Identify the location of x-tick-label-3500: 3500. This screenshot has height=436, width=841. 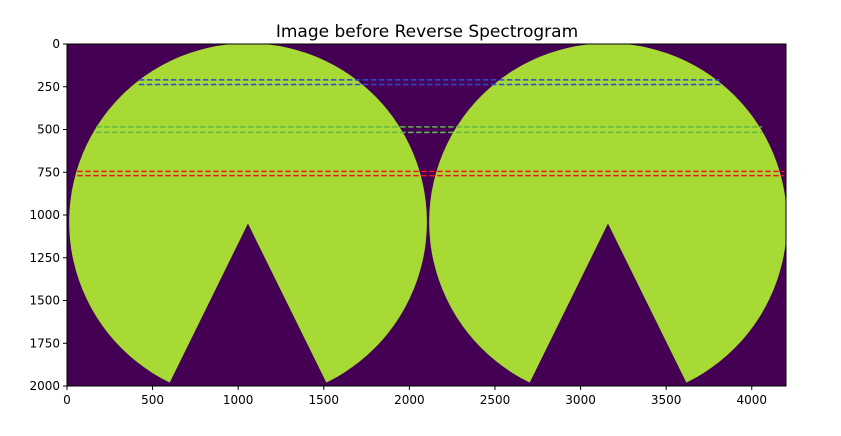
(666, 400).